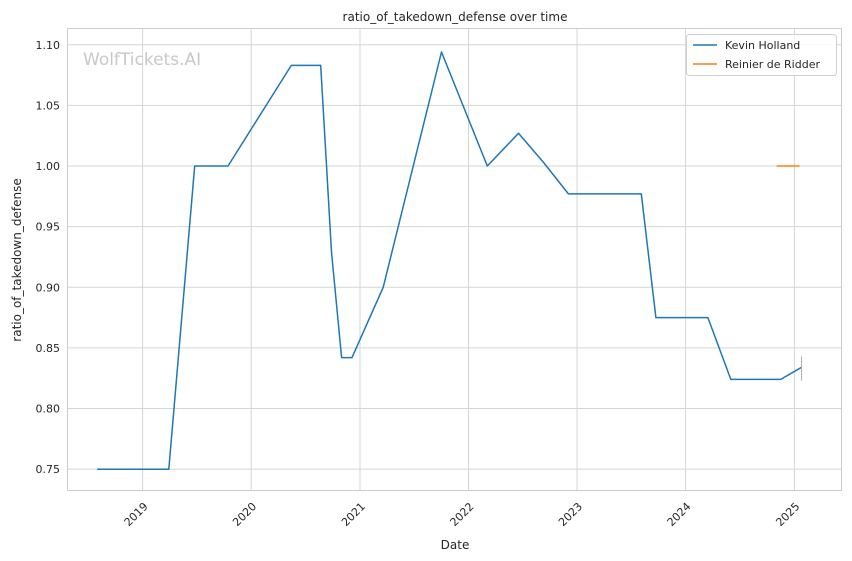  Describe the element at coordinates (48, 227) in the screenshot. I see `y-tick-label: 0.95` at that location.